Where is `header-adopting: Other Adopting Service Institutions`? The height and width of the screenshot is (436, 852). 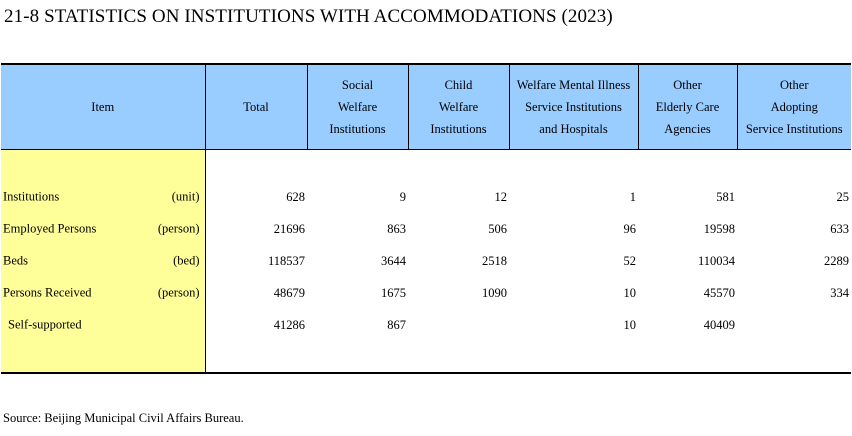
header-adopting: Other Adopting Service Institutions is located at coordinates (793, 107).